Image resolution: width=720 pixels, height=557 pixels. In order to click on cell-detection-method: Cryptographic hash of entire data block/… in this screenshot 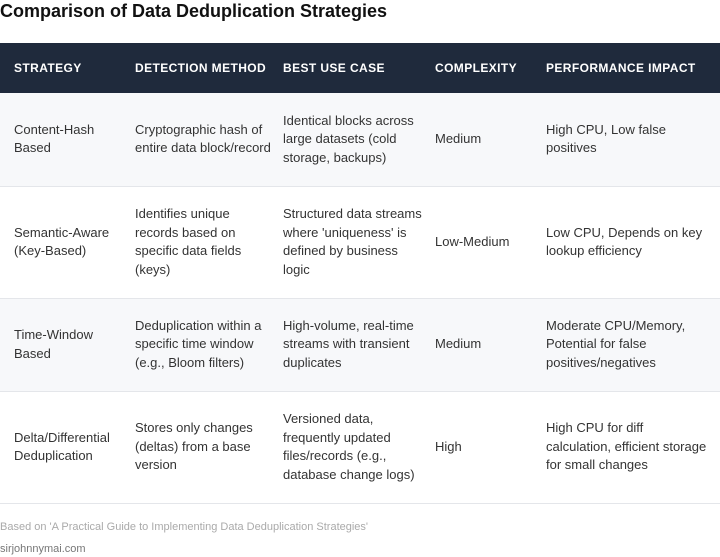, I will do `click(209, 140)`.